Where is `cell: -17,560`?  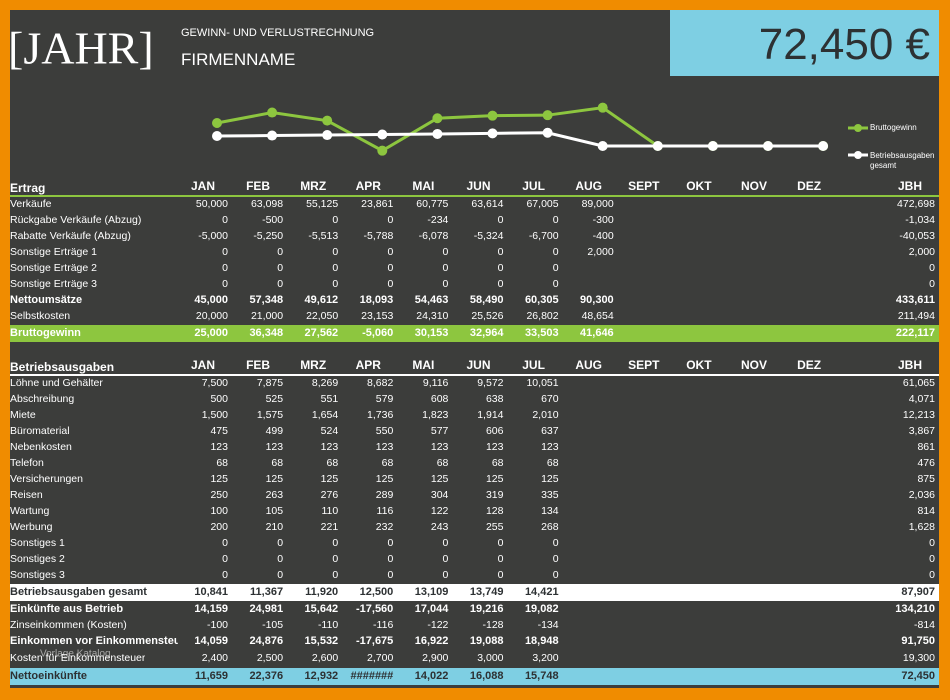 cell: -17,560 is located at coordinates (374, 609).